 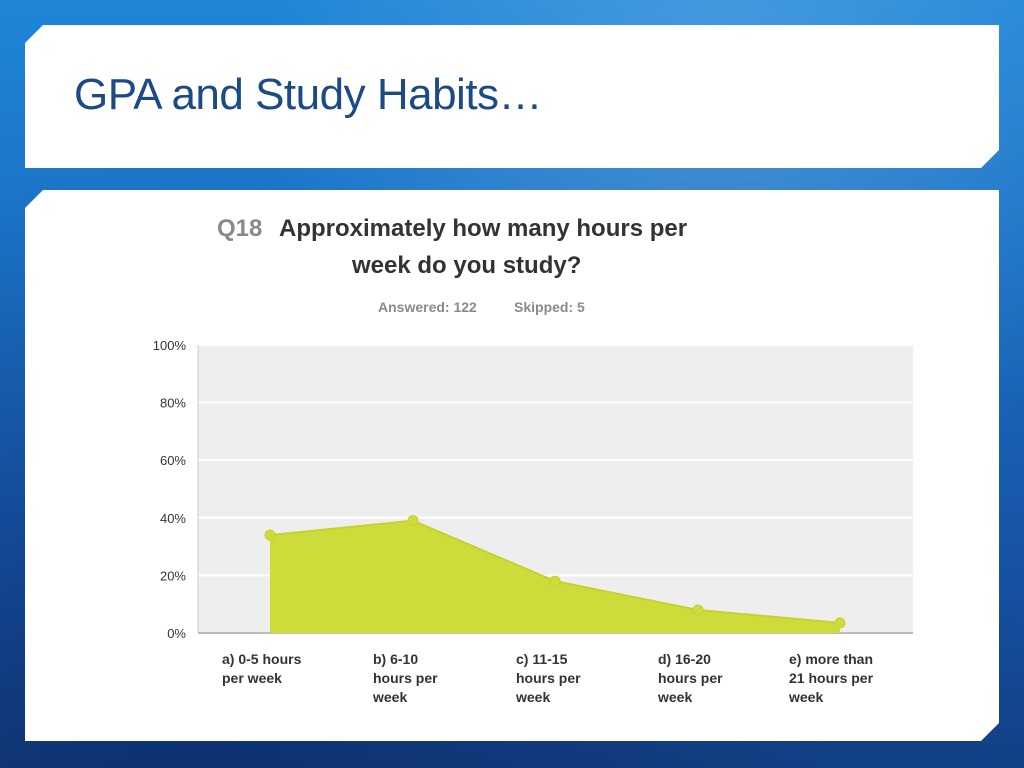 I want to click on question-text-line1: Approximately how many hours per, so click(x=483, y=228).